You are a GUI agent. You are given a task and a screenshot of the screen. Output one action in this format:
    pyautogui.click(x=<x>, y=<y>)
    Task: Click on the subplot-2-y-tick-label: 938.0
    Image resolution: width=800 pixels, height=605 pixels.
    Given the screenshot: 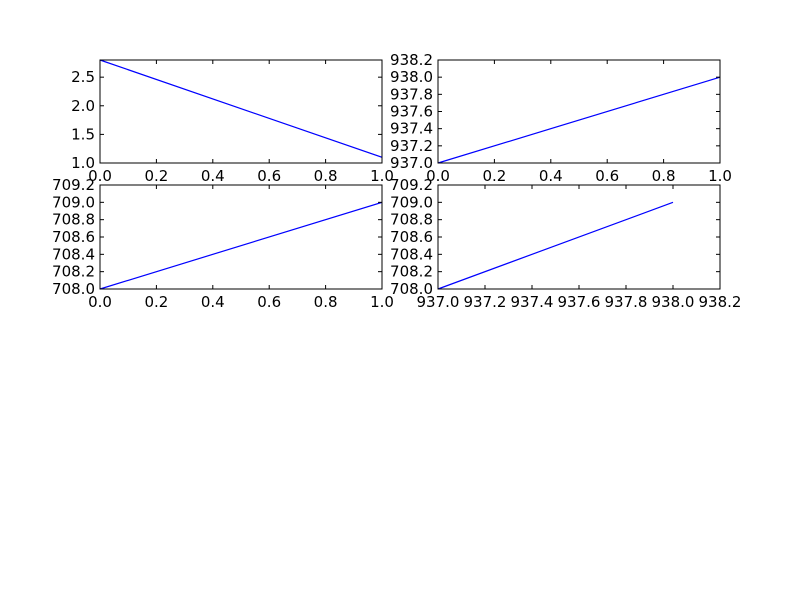 What is the action you would take?
    pyautogui.click(x=411, y=77)
    